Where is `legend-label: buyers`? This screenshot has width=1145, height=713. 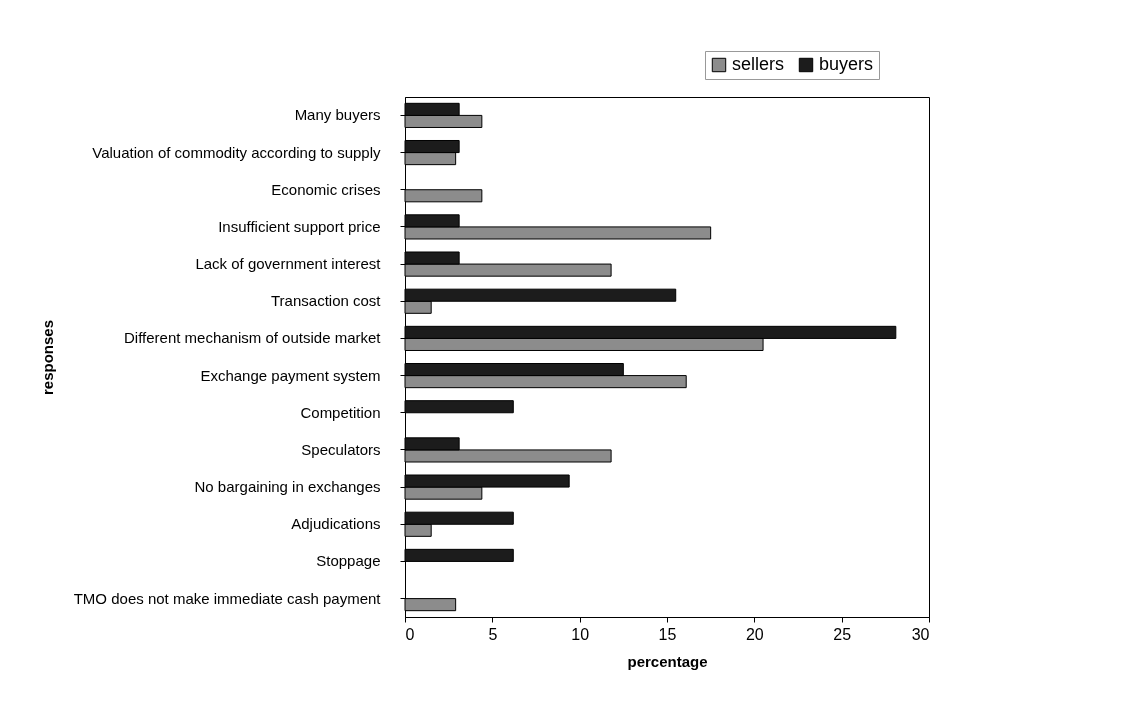
legend-label: buyers is located at coordinates (846, 64).